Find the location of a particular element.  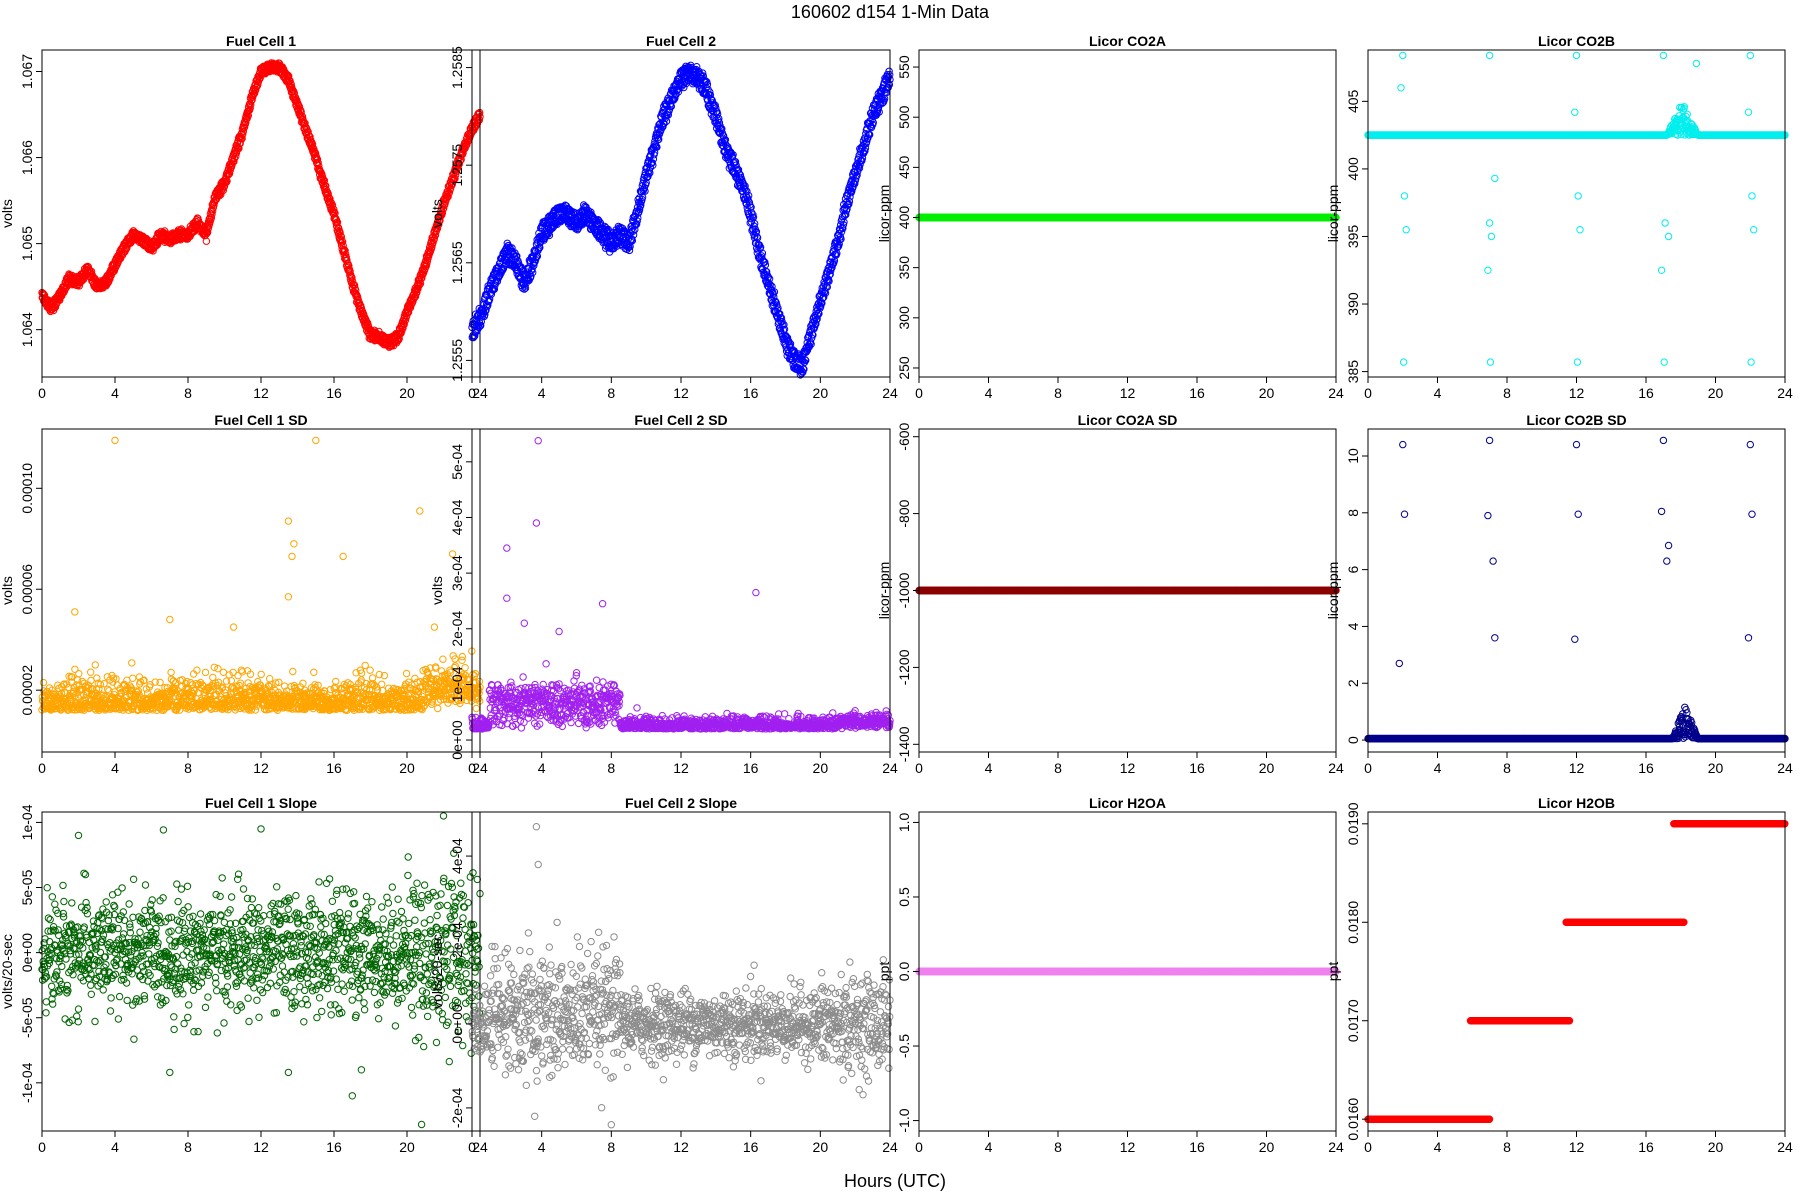

panel-title: Fuel Cell 2 is located at coordinates (681, 41).